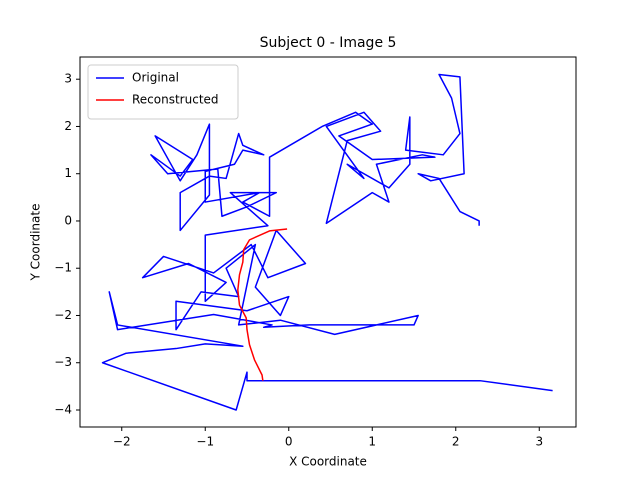  I want to click on legend-box, so click(163, 92).